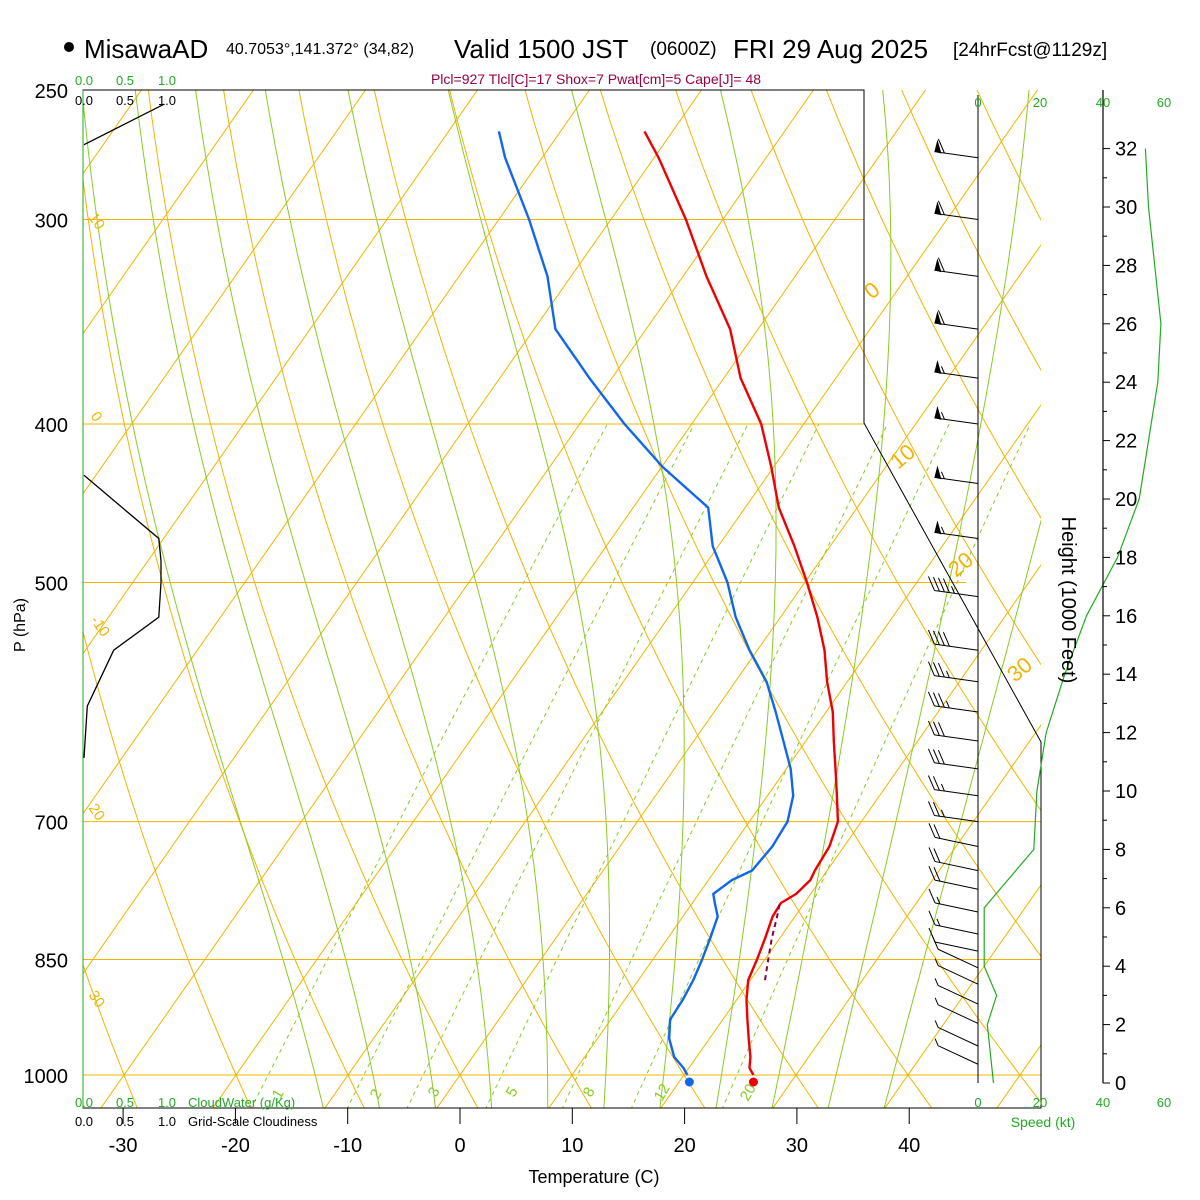 This screenshot has height=1200, width=1200. I want to click on height-tick-label: 8, so click(1120, 850).